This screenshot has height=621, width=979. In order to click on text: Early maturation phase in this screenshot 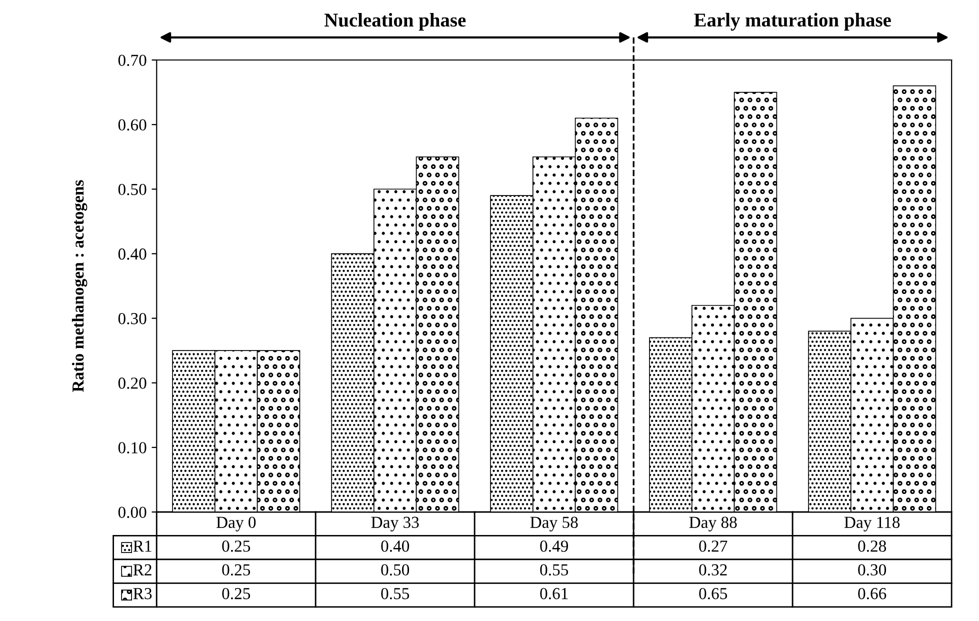, I will do `click(792, 21)`.